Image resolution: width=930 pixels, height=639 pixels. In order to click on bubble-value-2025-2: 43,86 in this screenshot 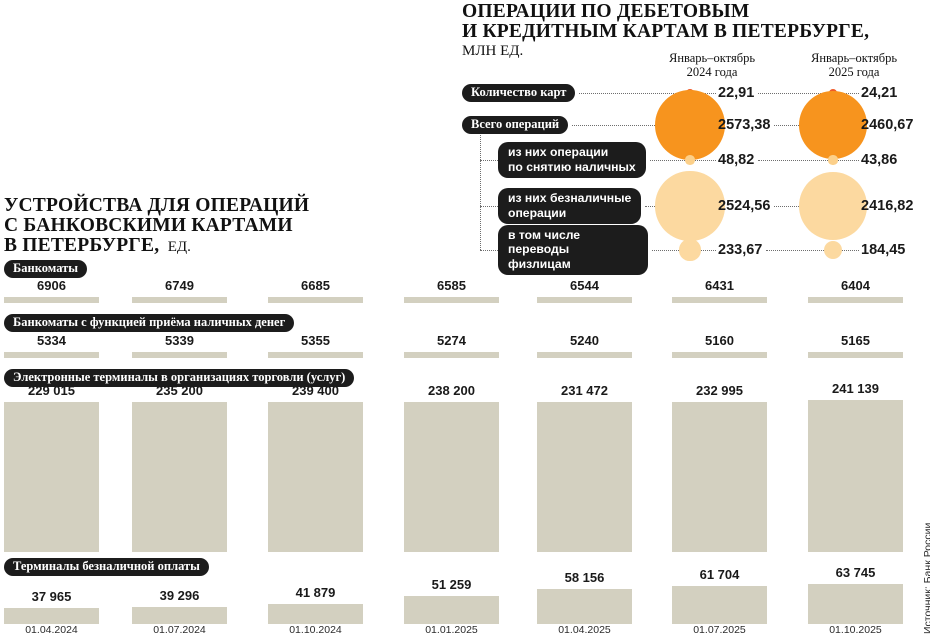, I will do `click(879, 160)`.